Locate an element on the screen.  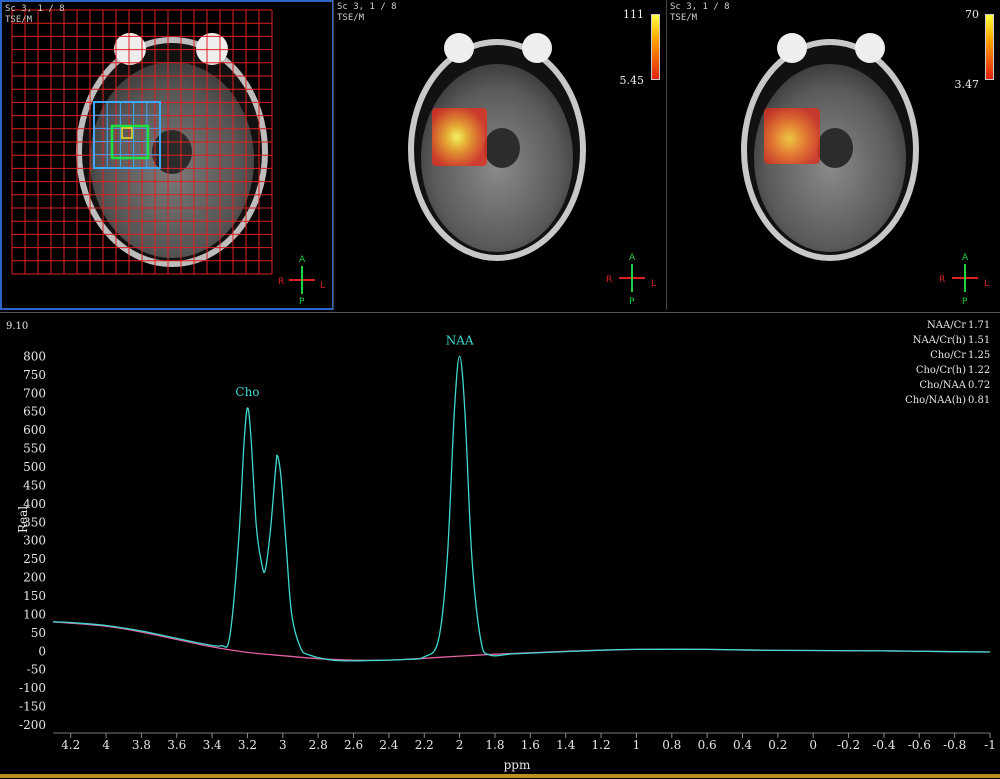
ratio-row: Cho/NAA 0.72 is located at coordinates (955, 385).